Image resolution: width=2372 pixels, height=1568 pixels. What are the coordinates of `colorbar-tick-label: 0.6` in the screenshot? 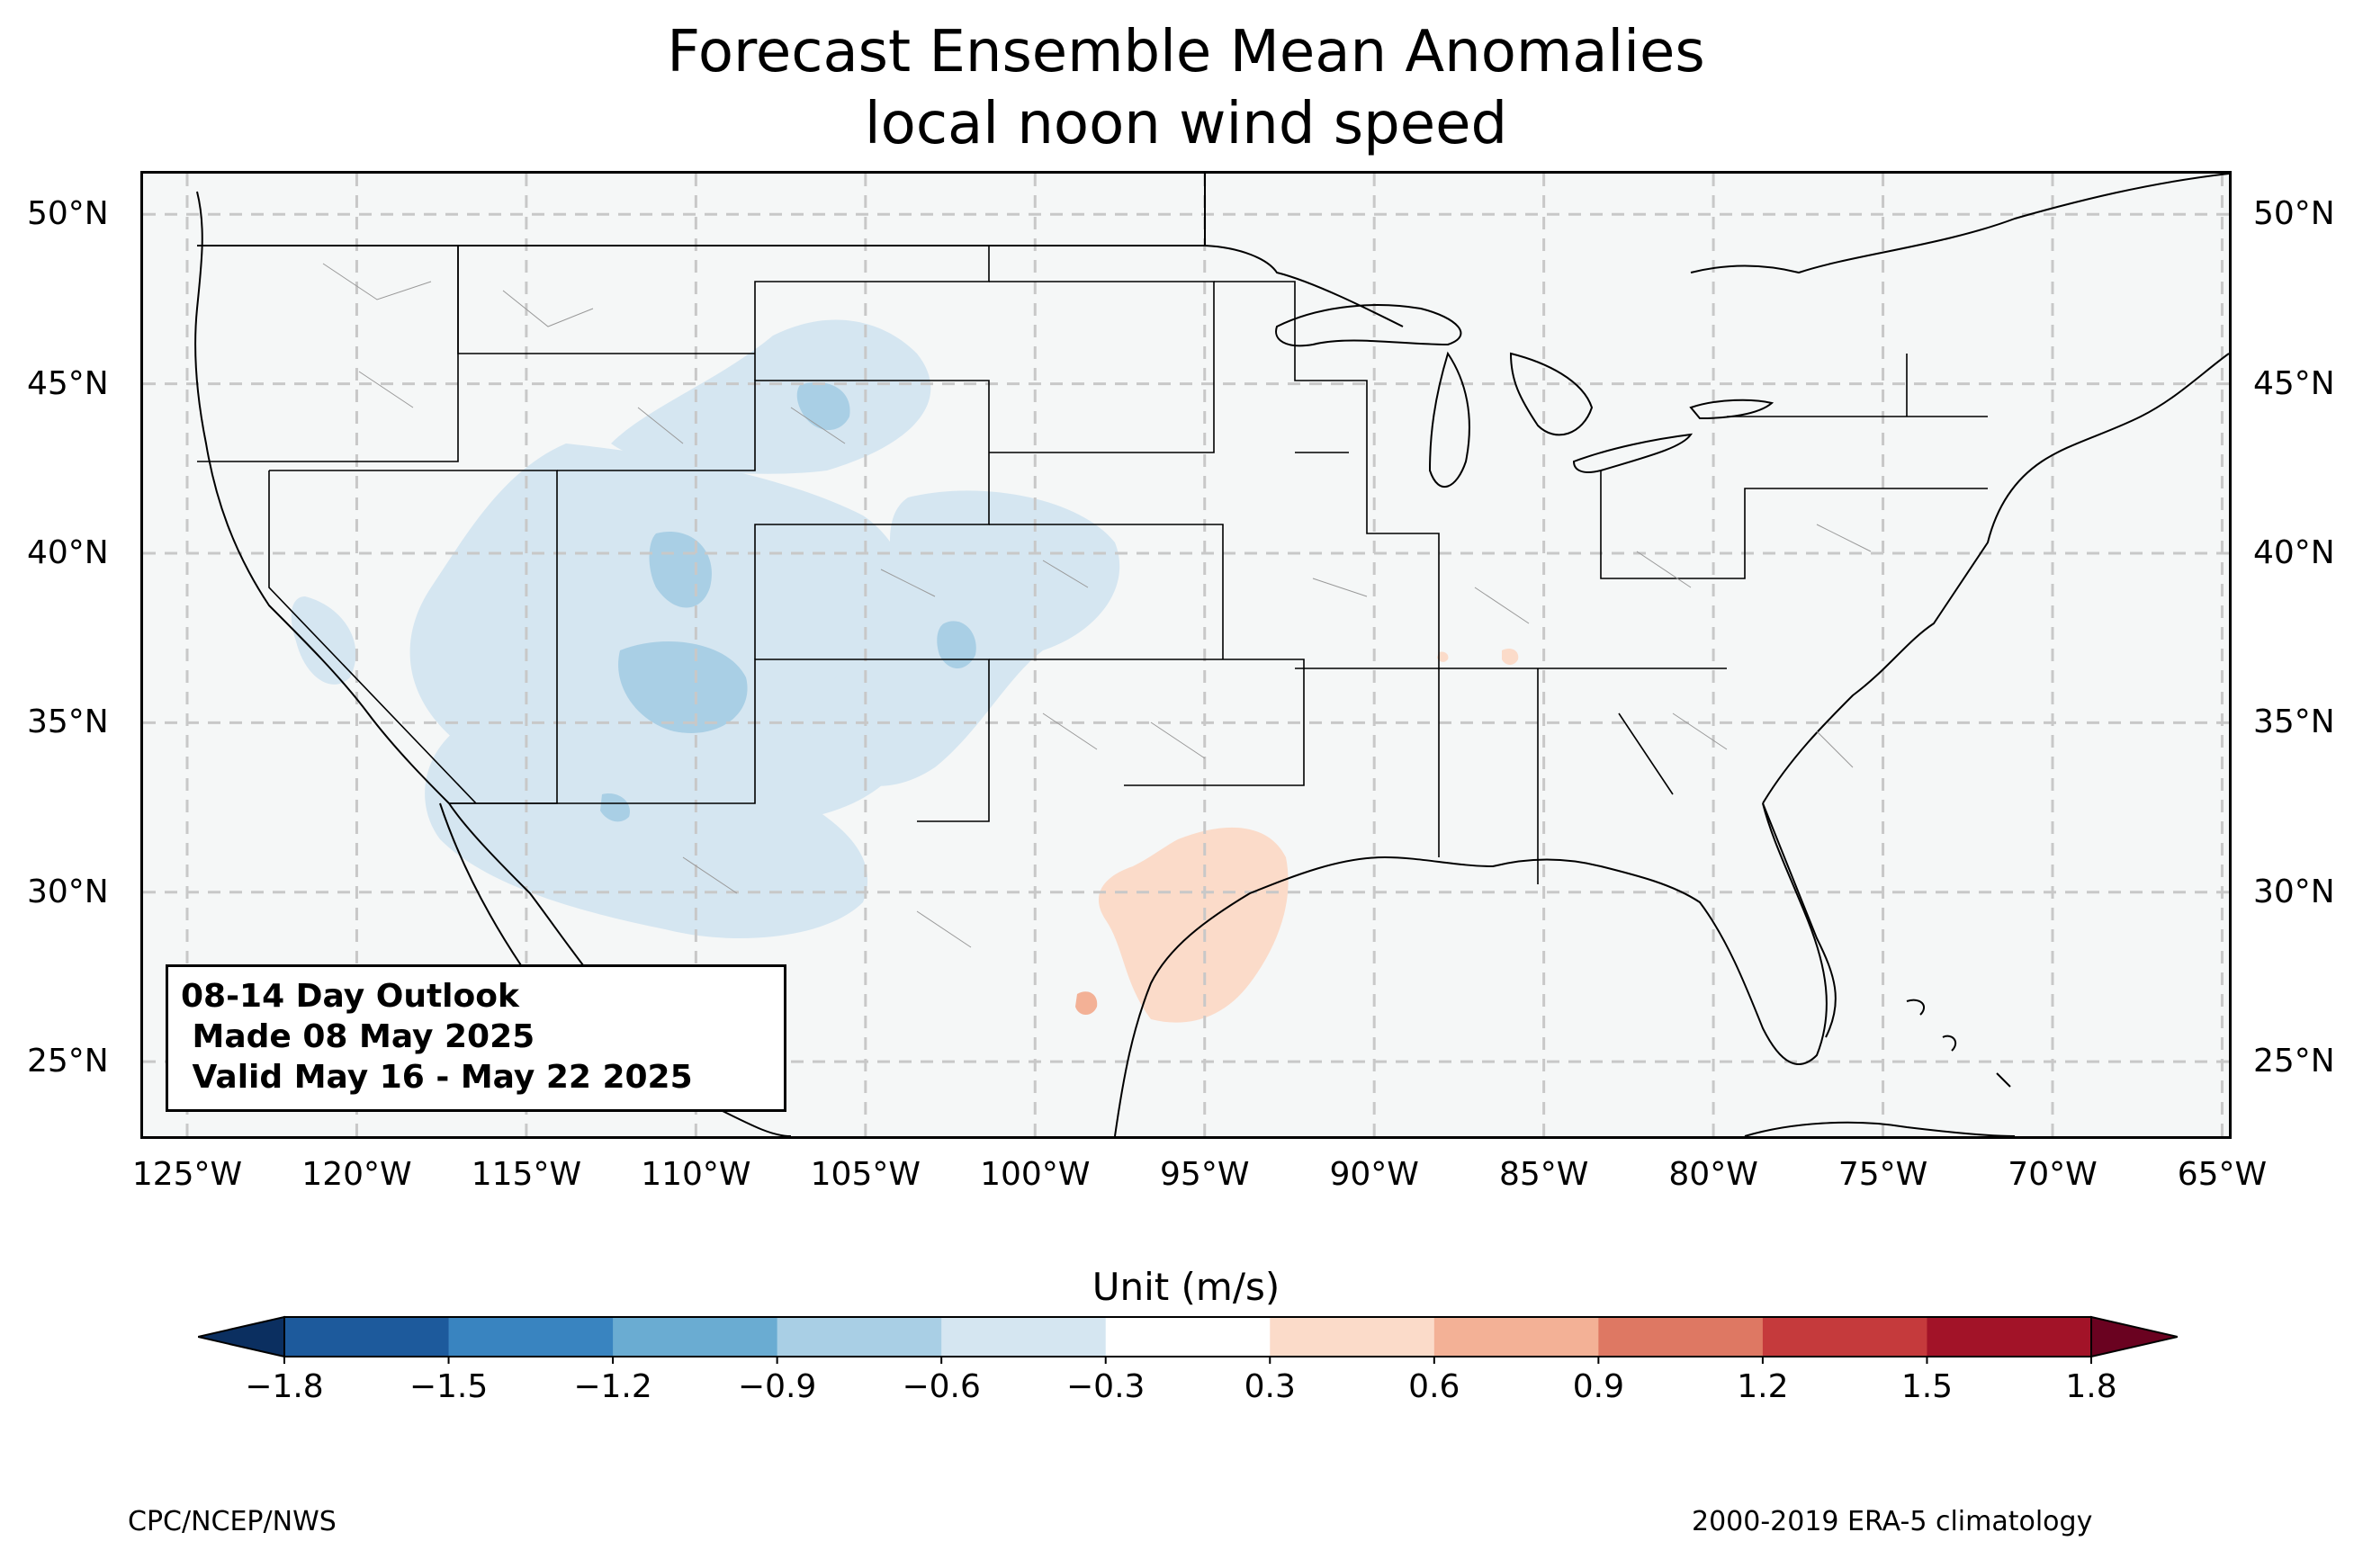 It's located at (1434, 1386).